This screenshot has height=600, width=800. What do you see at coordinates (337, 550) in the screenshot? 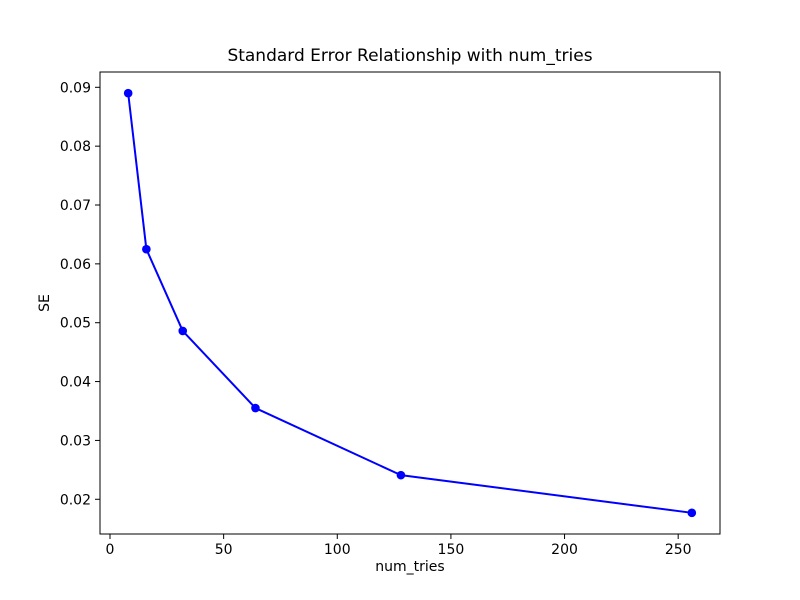
I see `x-tick-label: 100` at bounding box center [337, 550].